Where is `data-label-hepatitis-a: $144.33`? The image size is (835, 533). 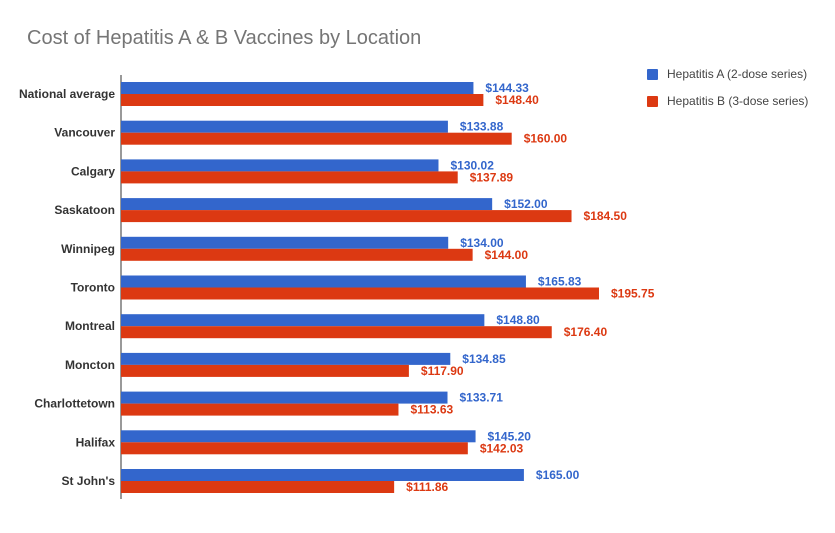 data-label-hepatitis-a: $144.33 is located at coordinates (507, 88).